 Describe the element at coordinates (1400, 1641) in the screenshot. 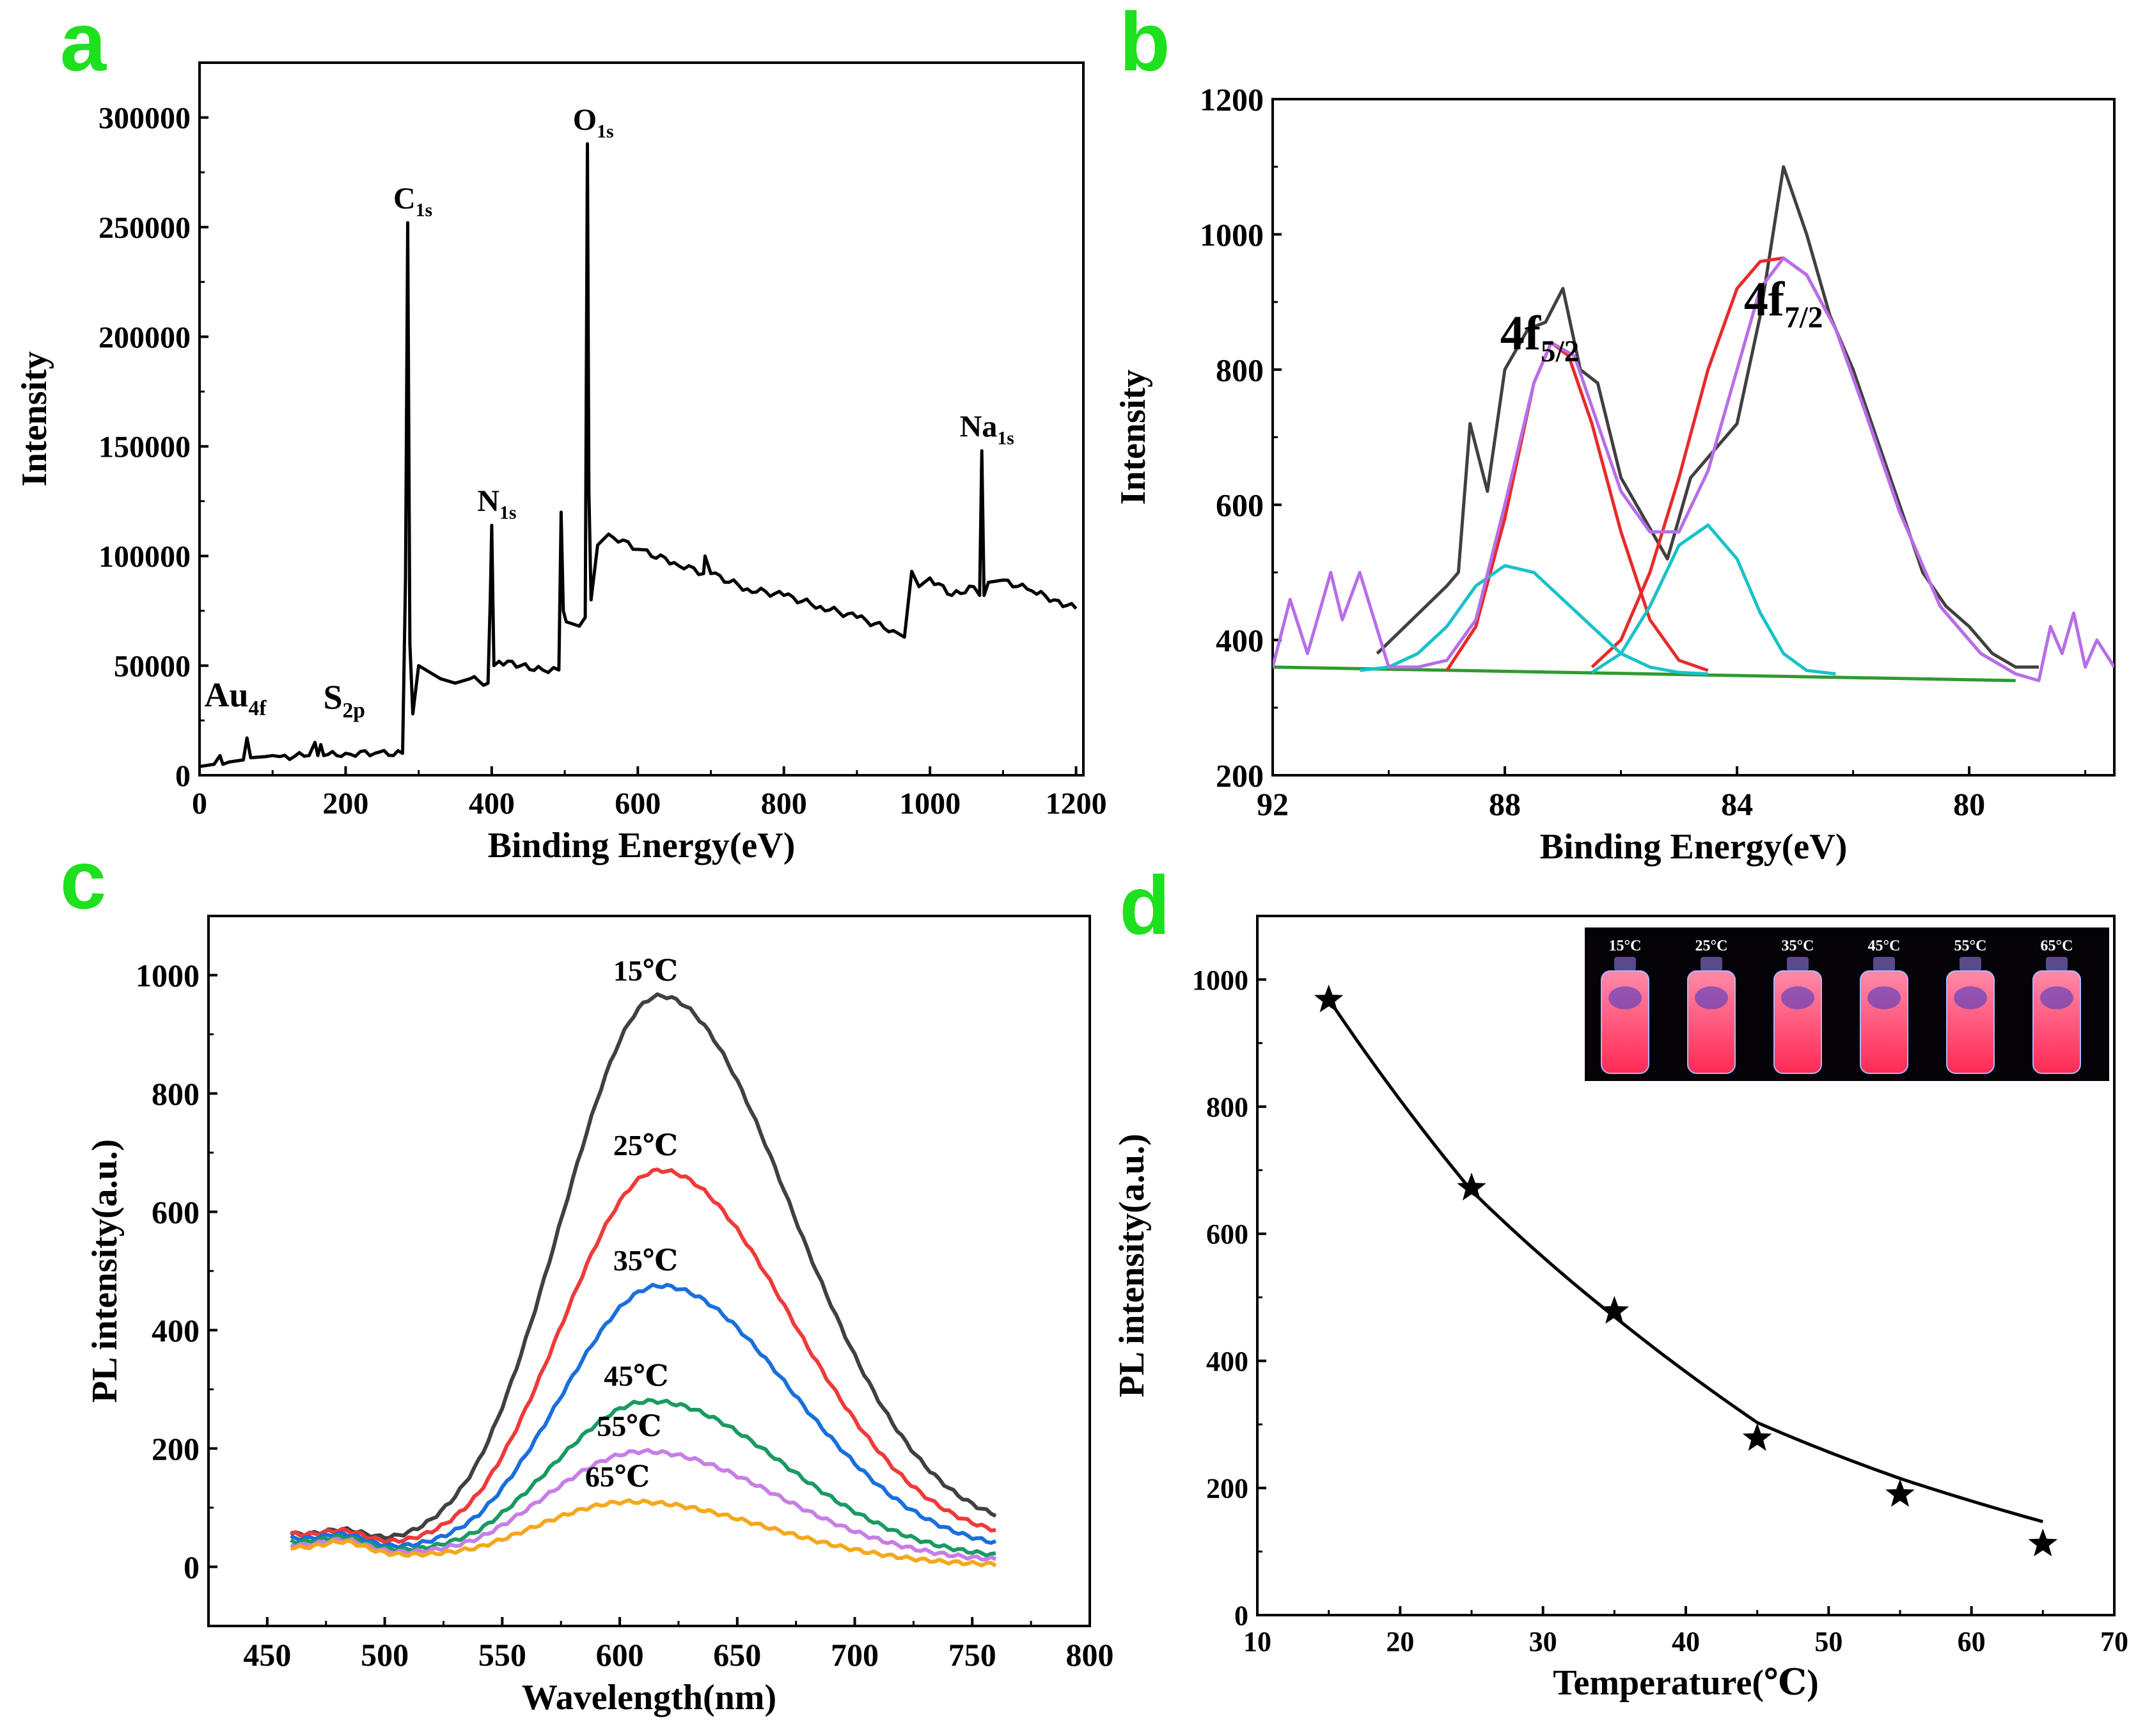

I see `x-tick-label: 20` at that location.